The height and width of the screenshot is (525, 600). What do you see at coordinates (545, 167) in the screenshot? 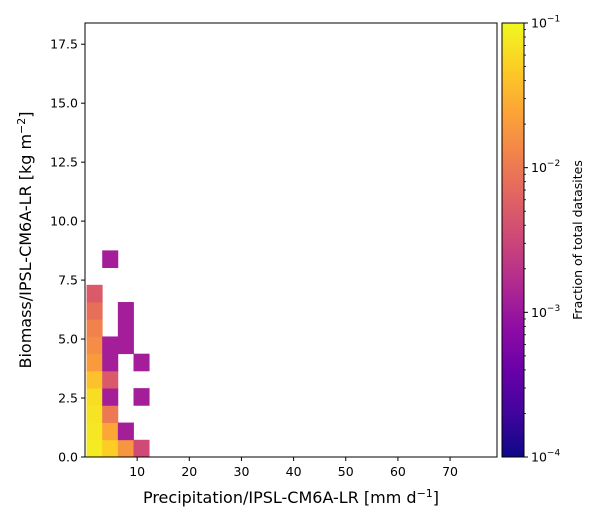
I see `colorbar-tick-label: 10⁻²` at bounding box center [545, 167].